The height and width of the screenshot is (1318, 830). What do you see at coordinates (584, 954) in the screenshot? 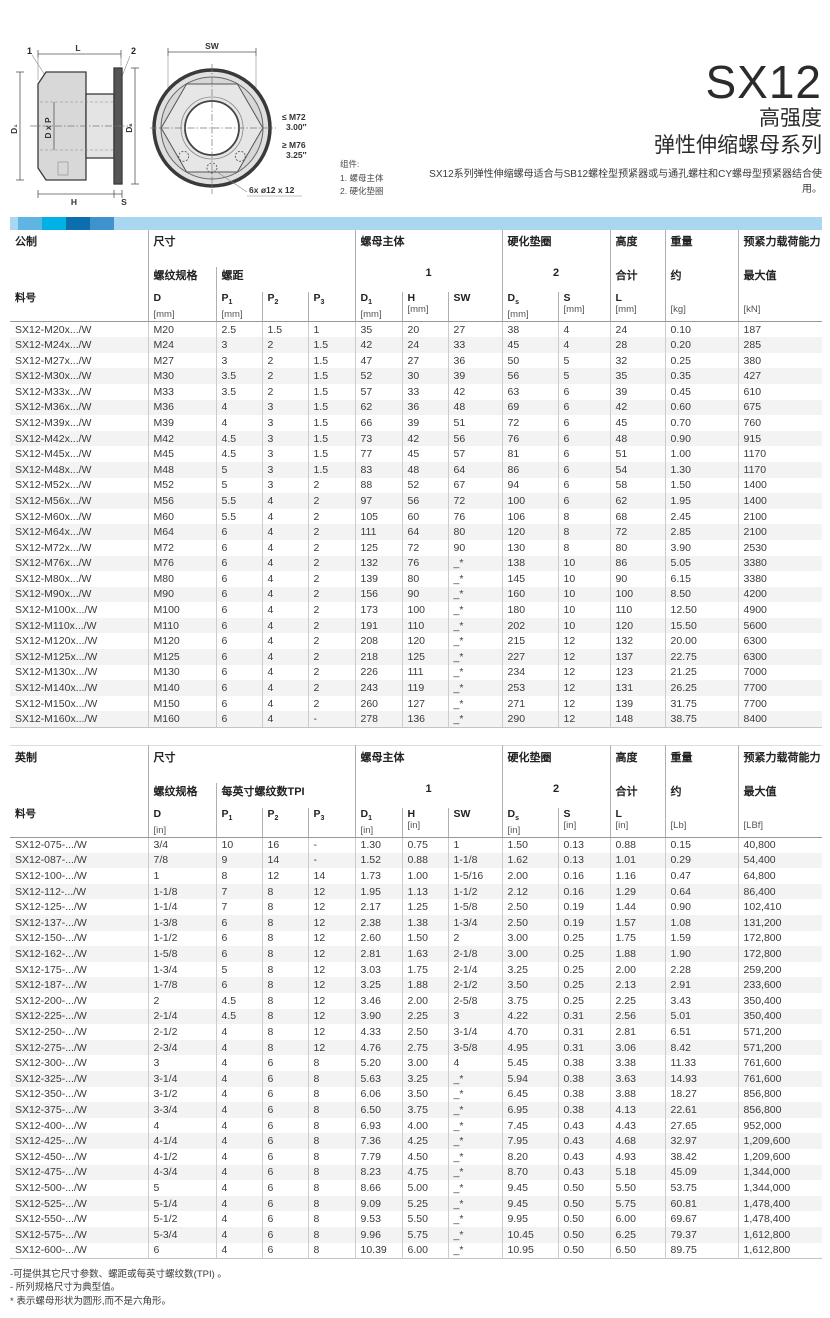
I see `table-cell: 0.25` at bounding box center [584, 954].